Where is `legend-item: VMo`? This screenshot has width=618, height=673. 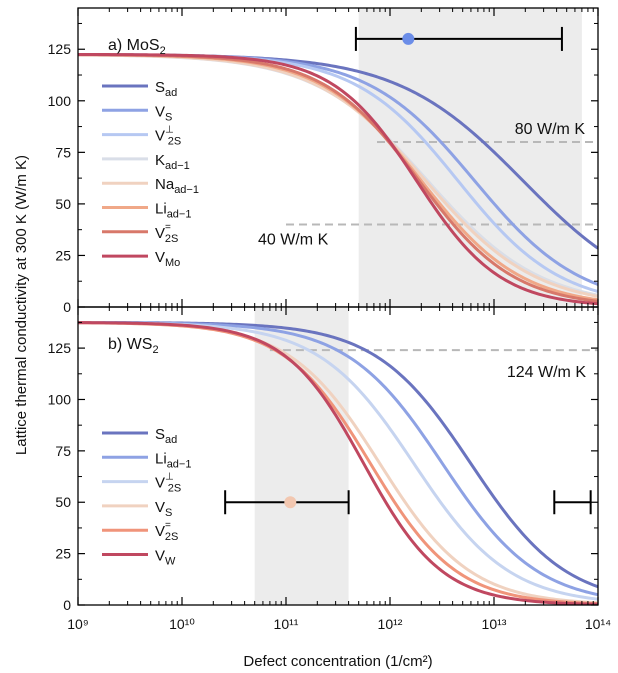 legend-item: VMo is located at coordinates (141, 259).